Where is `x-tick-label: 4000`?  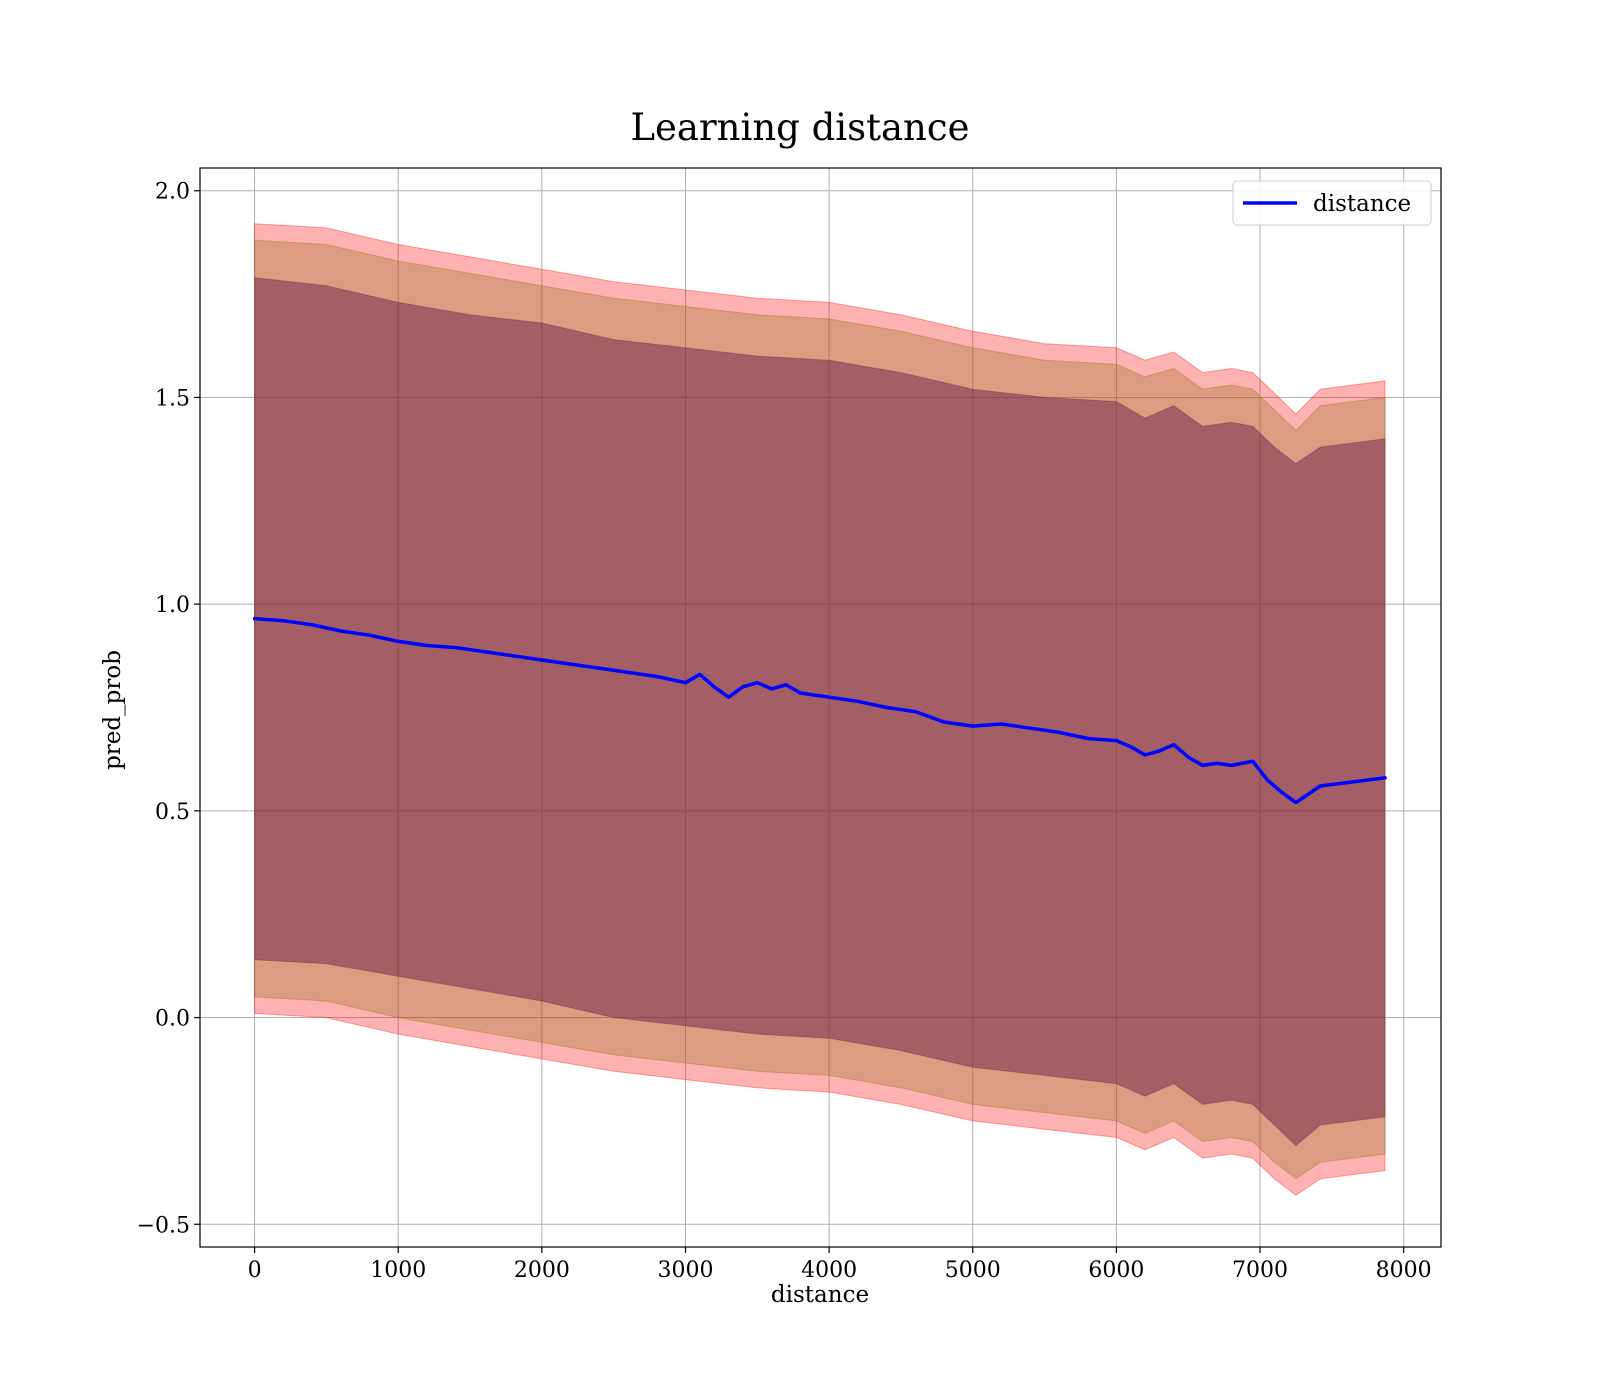 x-tick-label: 4000 is located at coordinates (829, 1270).